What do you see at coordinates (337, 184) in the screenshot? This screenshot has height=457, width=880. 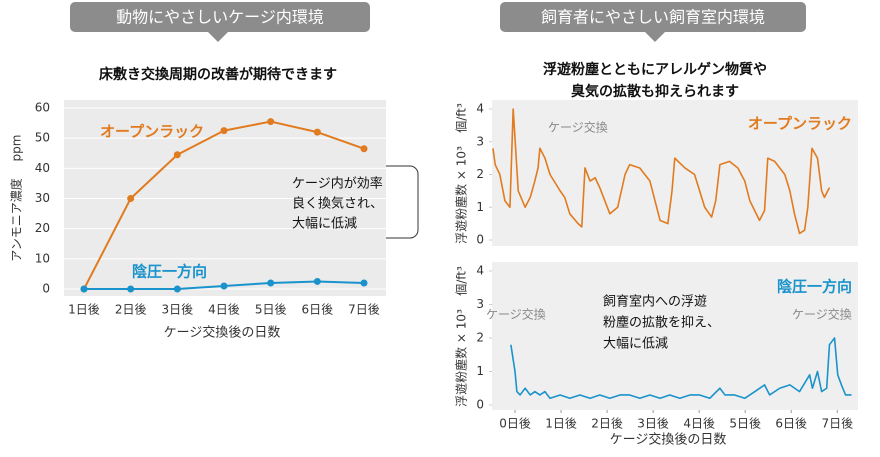 I see `annotation: ケージ内が効率` at bounding box center [337, 184].